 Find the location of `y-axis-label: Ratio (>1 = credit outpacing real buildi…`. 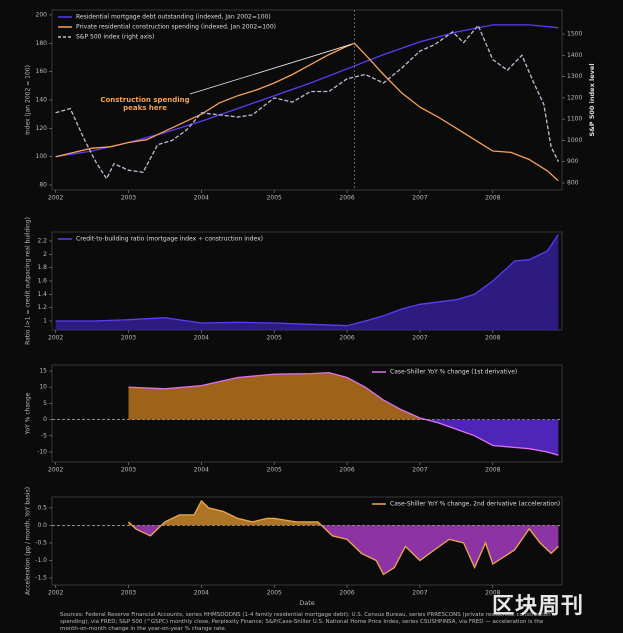

y-axis-label: Ratio (>1 = credit outpacing real buildi… is located at coordinates (28, 281).